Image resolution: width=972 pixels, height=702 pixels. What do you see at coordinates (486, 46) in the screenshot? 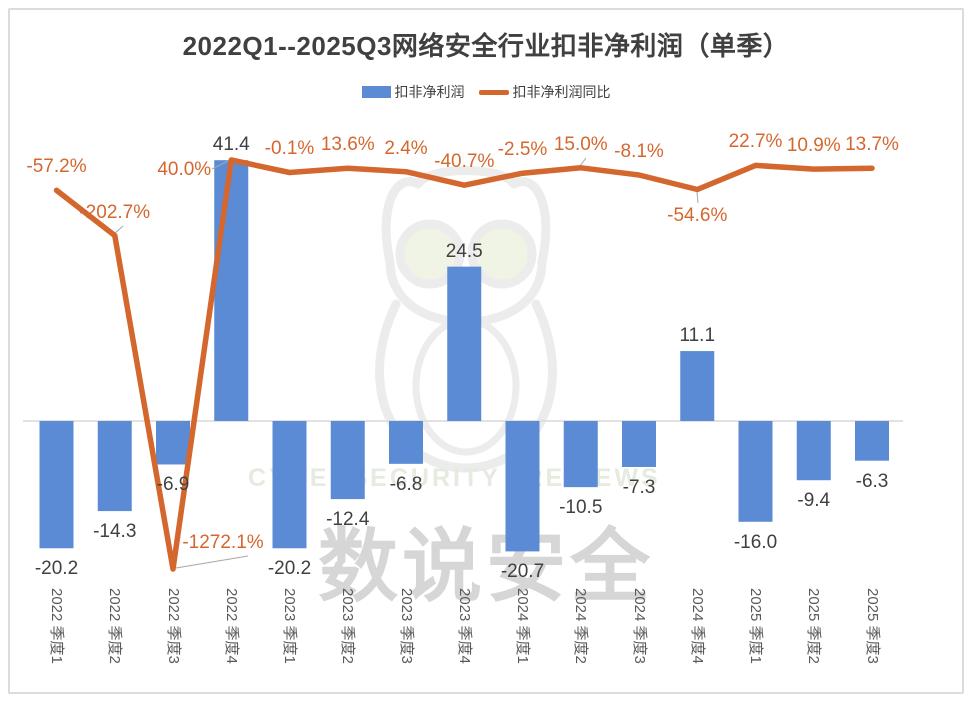
I see `chart-title: 2022Q1--2025Q3网络安全行业扣非净利润（单季）` at bounding box center [486, 46].